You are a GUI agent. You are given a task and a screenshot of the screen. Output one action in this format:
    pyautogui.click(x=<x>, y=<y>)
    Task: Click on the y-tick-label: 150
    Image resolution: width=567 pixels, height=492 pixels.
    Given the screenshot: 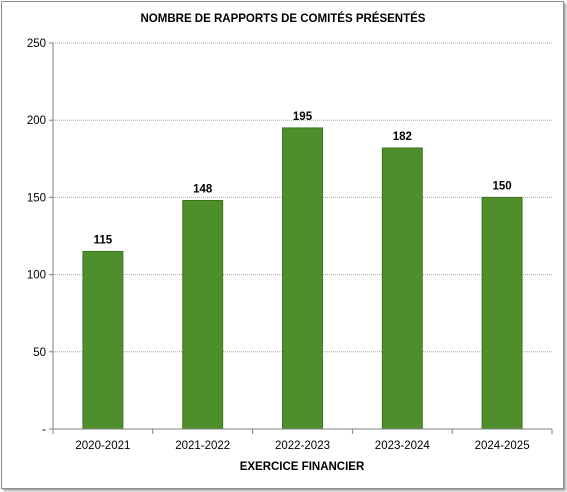 What is the action you would take?
    pyautogui.click(x=36, y=198)
    